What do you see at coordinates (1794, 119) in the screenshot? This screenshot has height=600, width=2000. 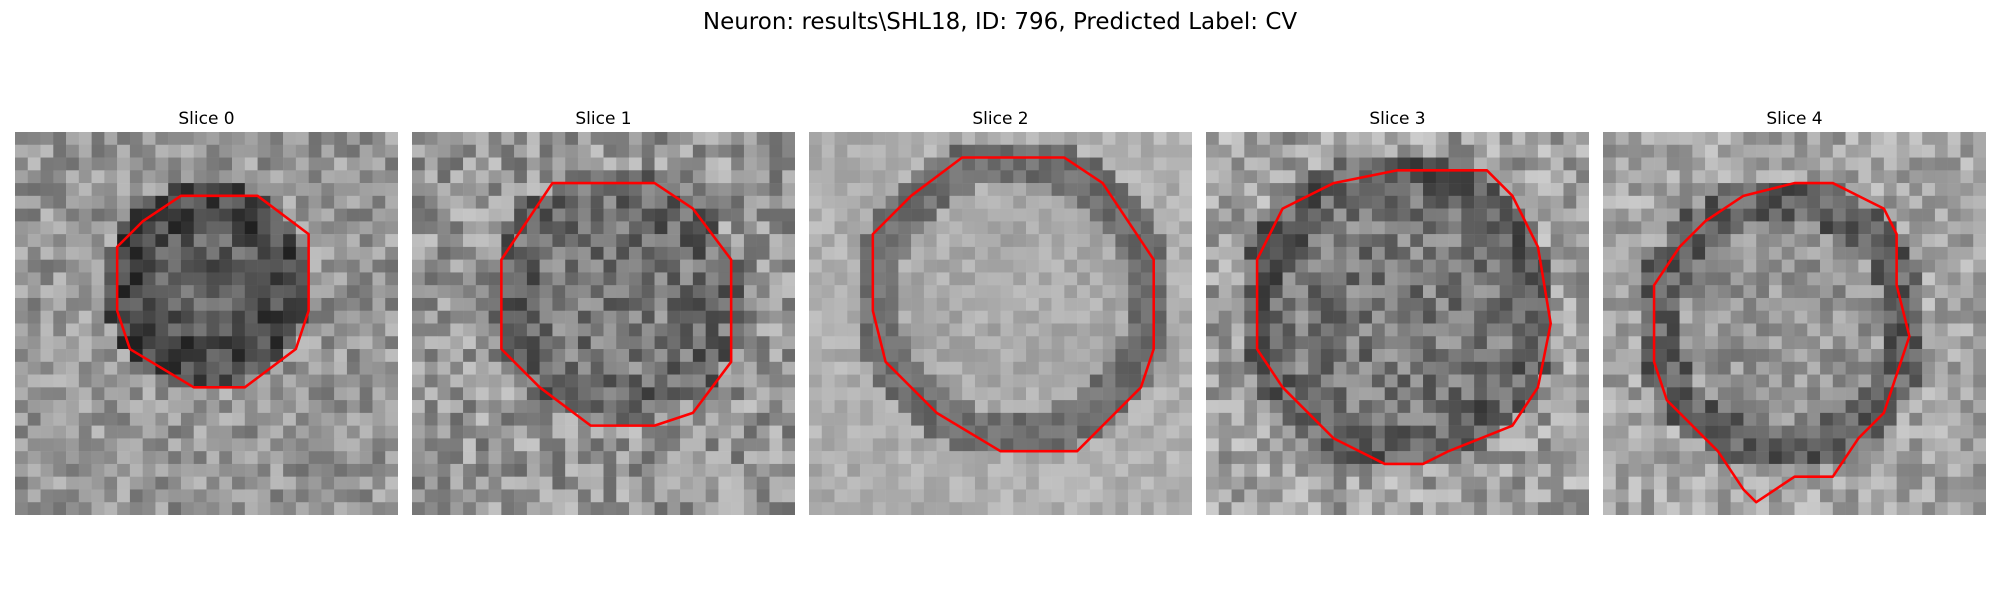 I see `slice-title-4: Slice 4` at bounding box center [1794, 119].